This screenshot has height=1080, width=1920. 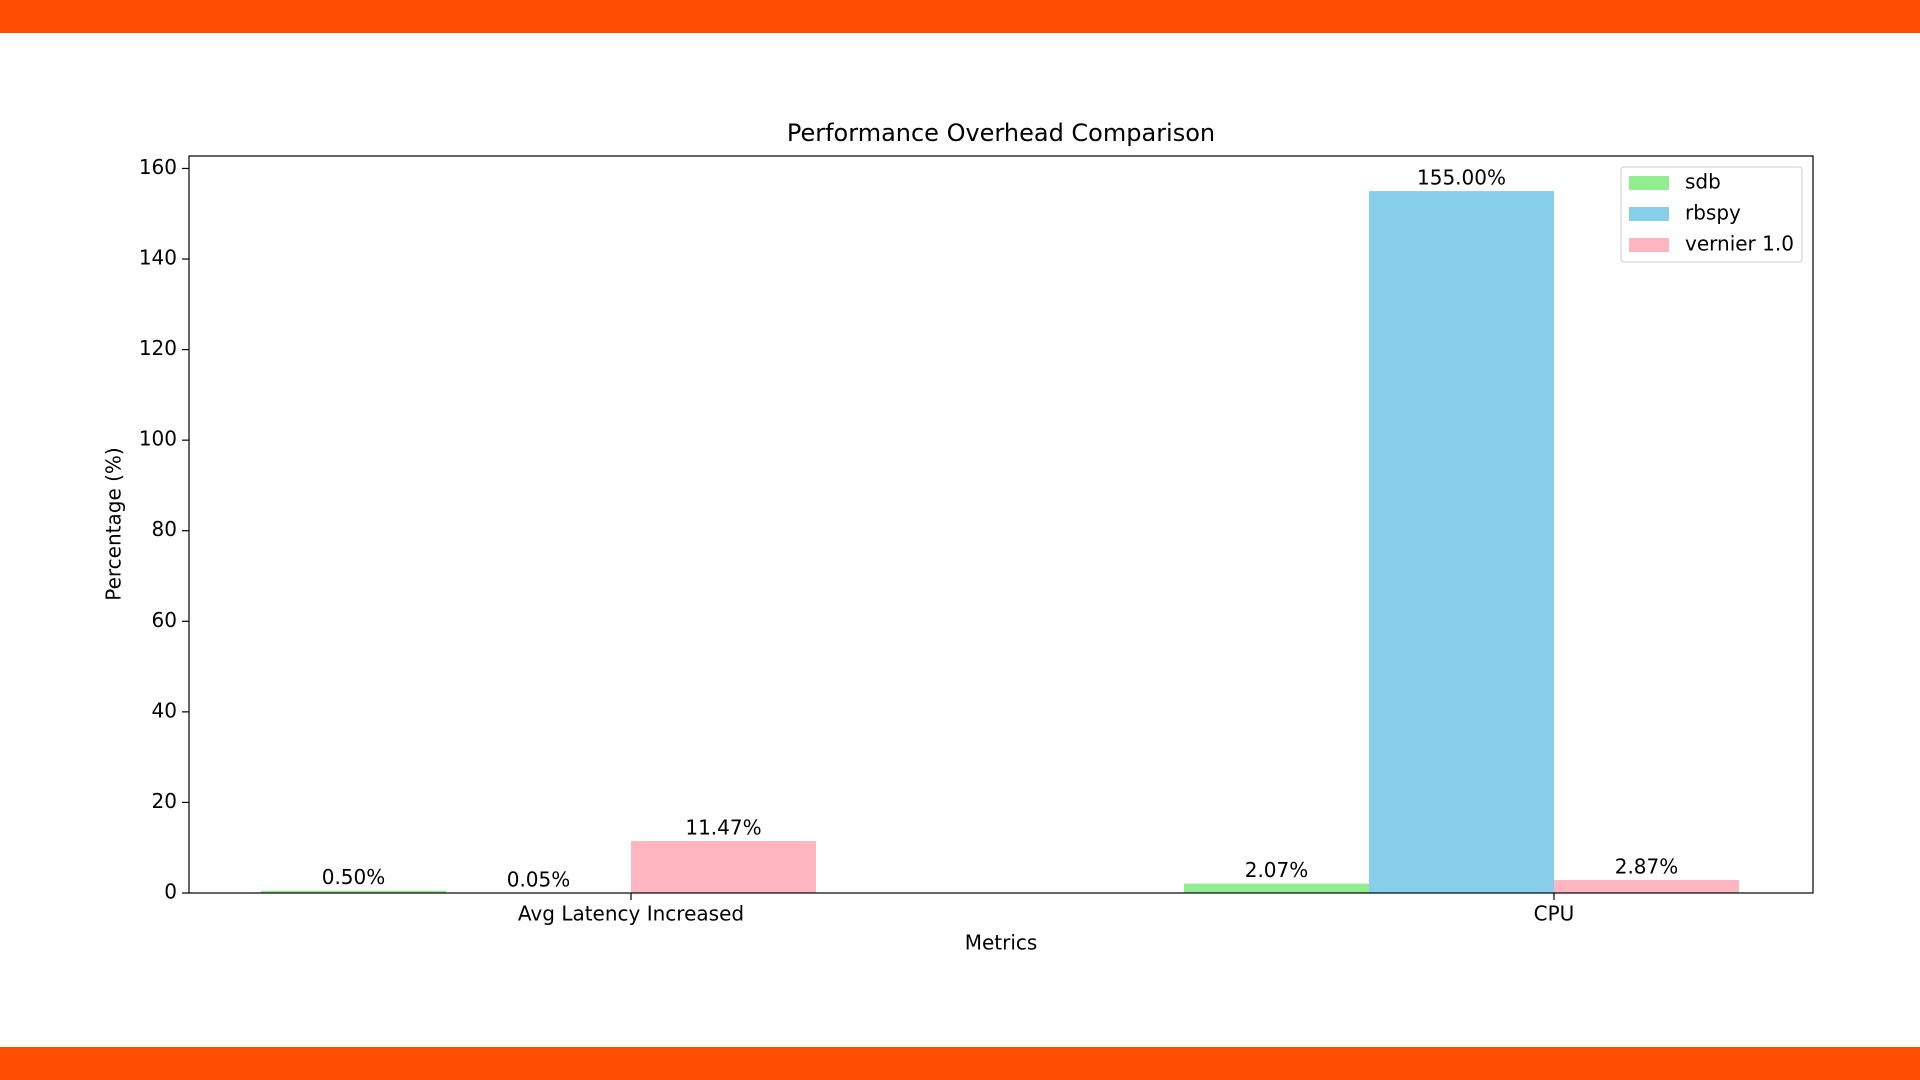 What do you see at coordinates (960, 16) in the screenshot?
I see `top-band` at bounding box center [960, 16].